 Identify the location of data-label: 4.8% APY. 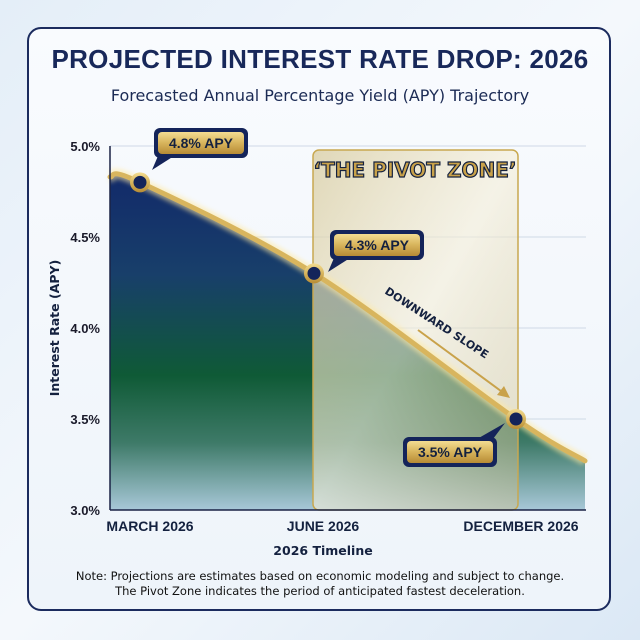
(201, 143).